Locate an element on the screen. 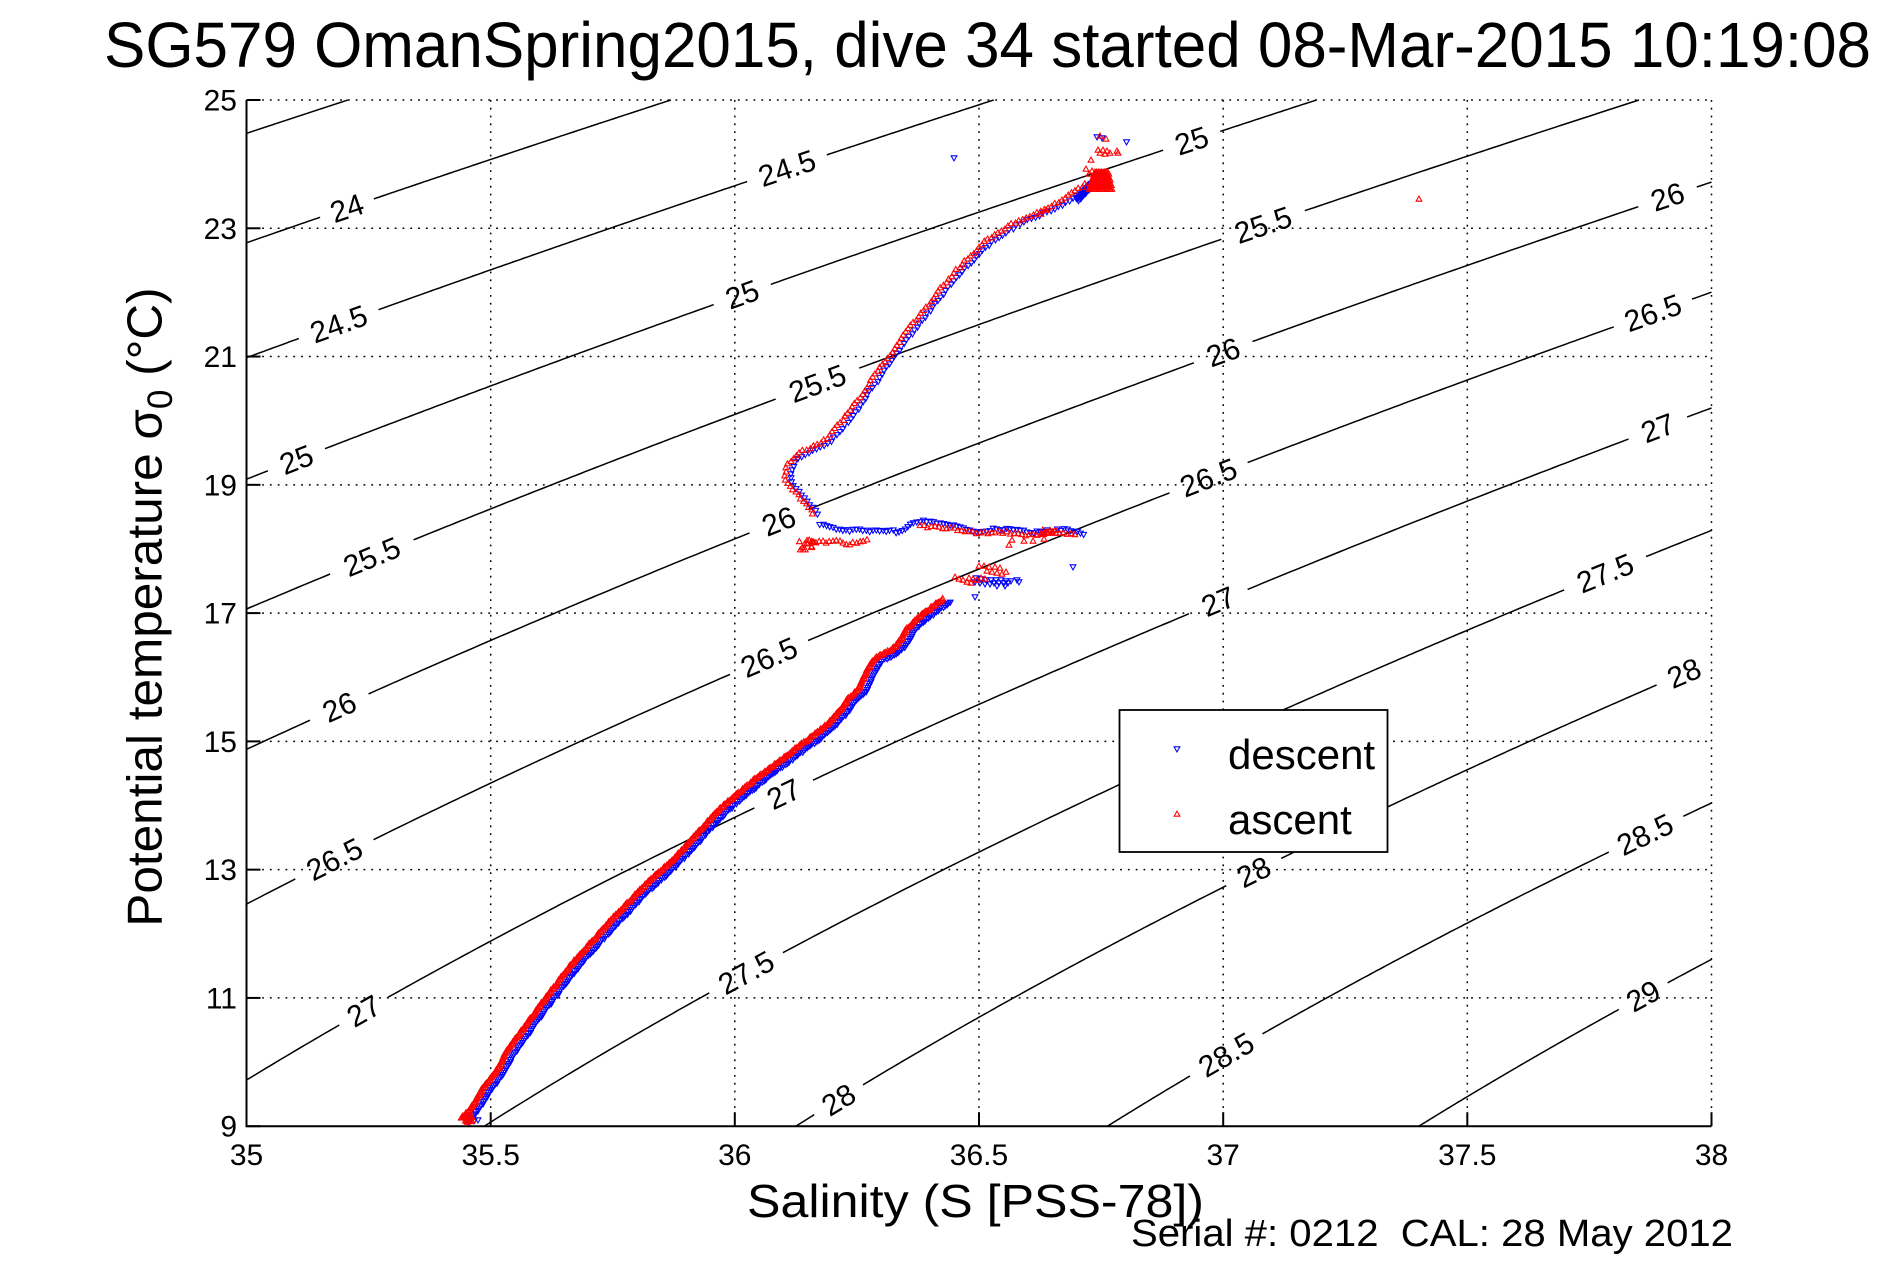 The width and height of the screenshot is (1891, 1267). svg-text: 36.5 is located at coordinates (979, 1155).